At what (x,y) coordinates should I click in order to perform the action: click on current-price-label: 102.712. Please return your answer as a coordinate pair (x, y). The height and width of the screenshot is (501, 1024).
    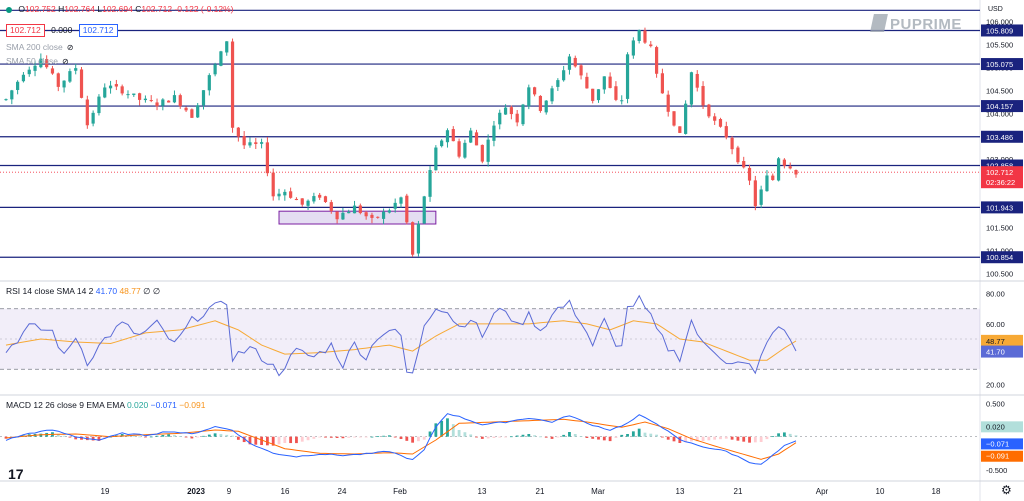
    Looking at the image, I should click on (999, 172).